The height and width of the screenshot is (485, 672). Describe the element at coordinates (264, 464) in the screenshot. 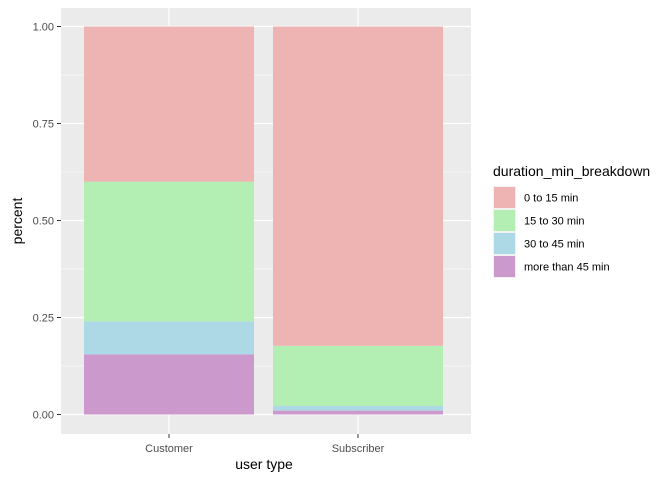

I see `x-axis-label: user type` at that location.